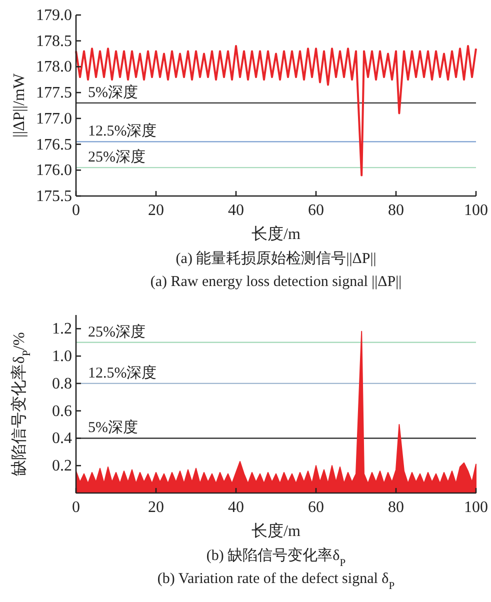  I want to click on y-tick-label: 0.8, so click(62, 383).